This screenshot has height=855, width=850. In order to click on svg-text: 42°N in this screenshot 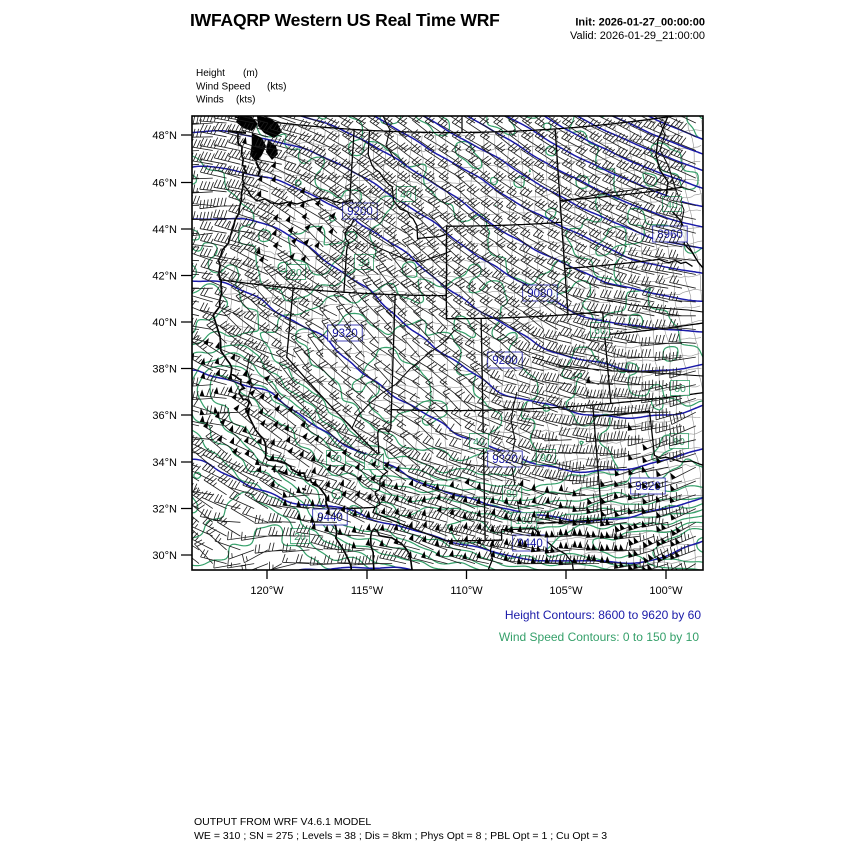, I will do `click(164, 277)`.